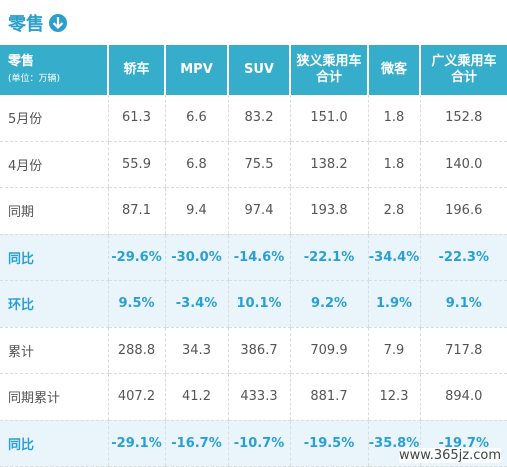 The width and height of the screenshot is (507, 467). Describe the element at coordinates (258, 257) in the screenshot. I see `cell: -14.6%` at that location.